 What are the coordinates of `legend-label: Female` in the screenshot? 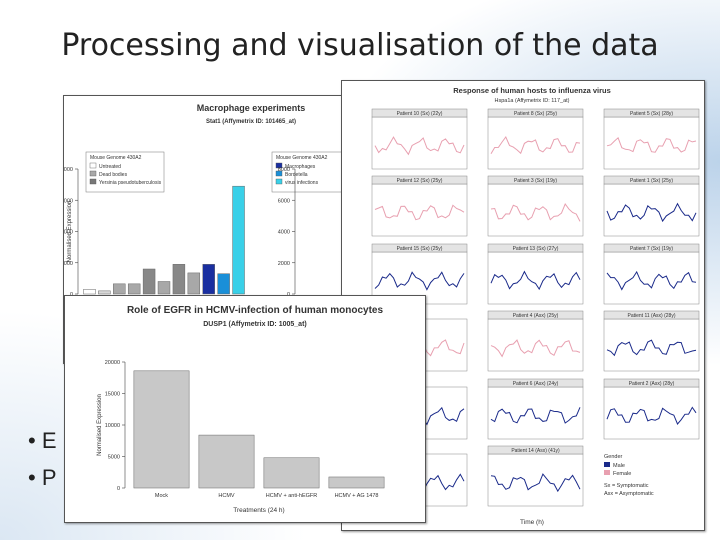 It's located at (622, 474).